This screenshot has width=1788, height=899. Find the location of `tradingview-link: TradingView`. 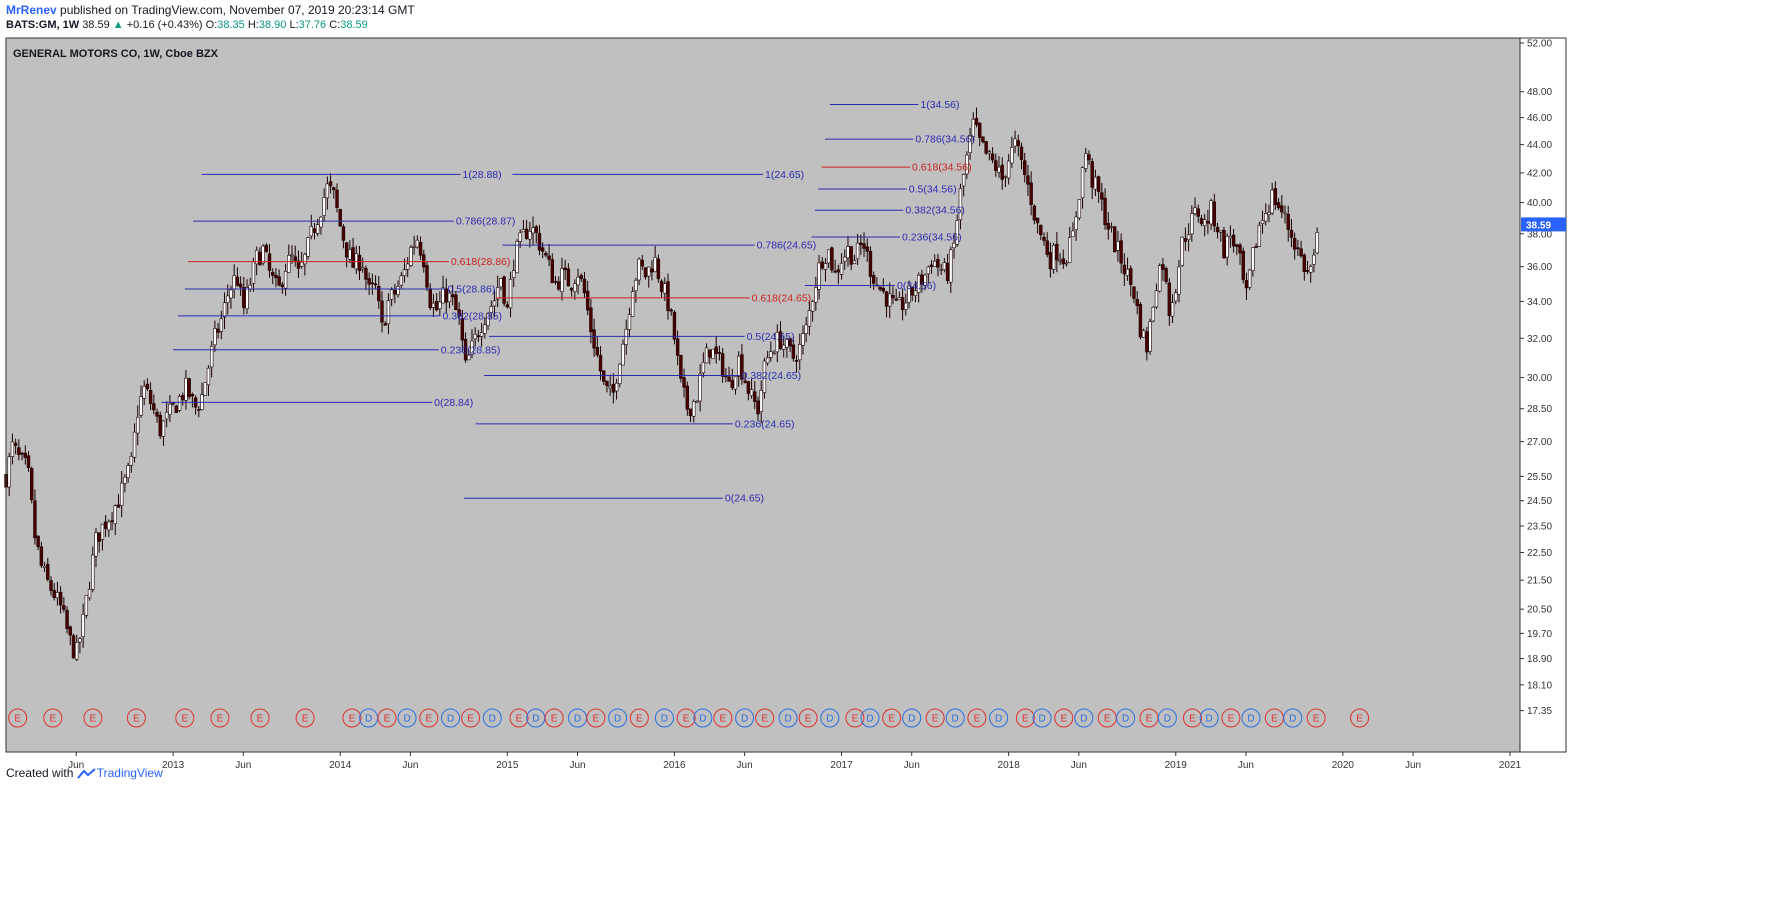

tradingview-link: TradingView is located at coordinates (129, 773).